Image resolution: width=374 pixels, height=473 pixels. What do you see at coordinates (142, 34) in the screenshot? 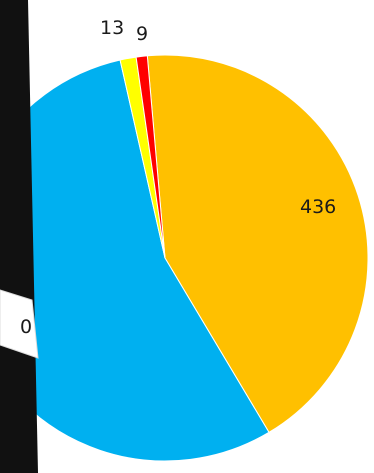
I see `slice-label-9: 9` at bounding box center [142, 34].